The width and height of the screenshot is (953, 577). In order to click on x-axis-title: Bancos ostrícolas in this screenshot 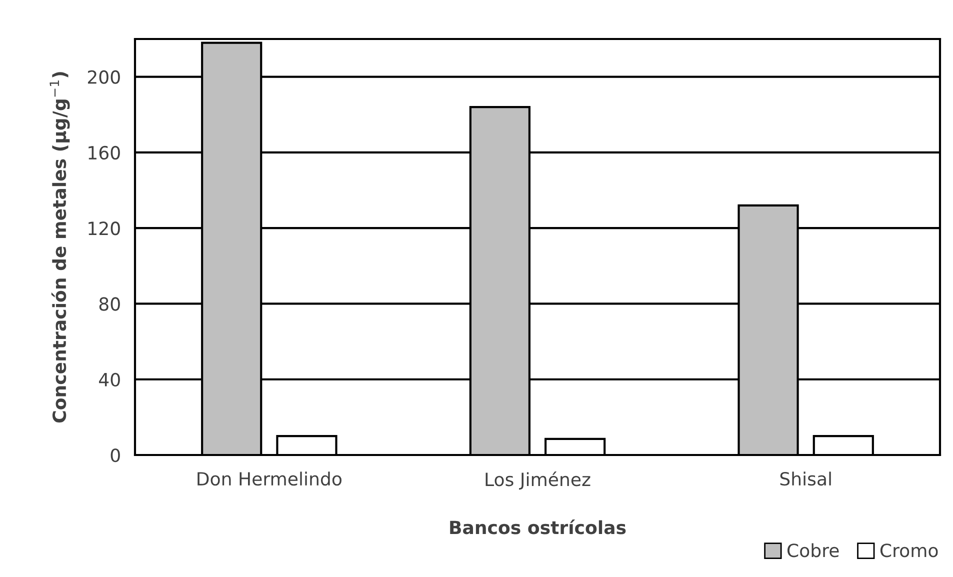, I will do `click(538, 527)`.